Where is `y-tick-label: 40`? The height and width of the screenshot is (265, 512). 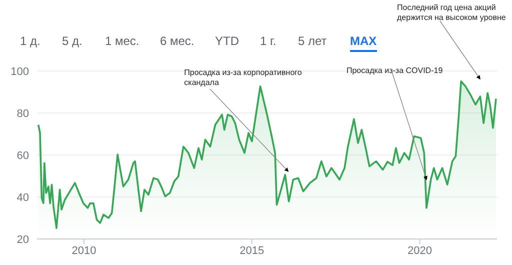 y-tick-label: 40 is located at coordinates (22, 198).